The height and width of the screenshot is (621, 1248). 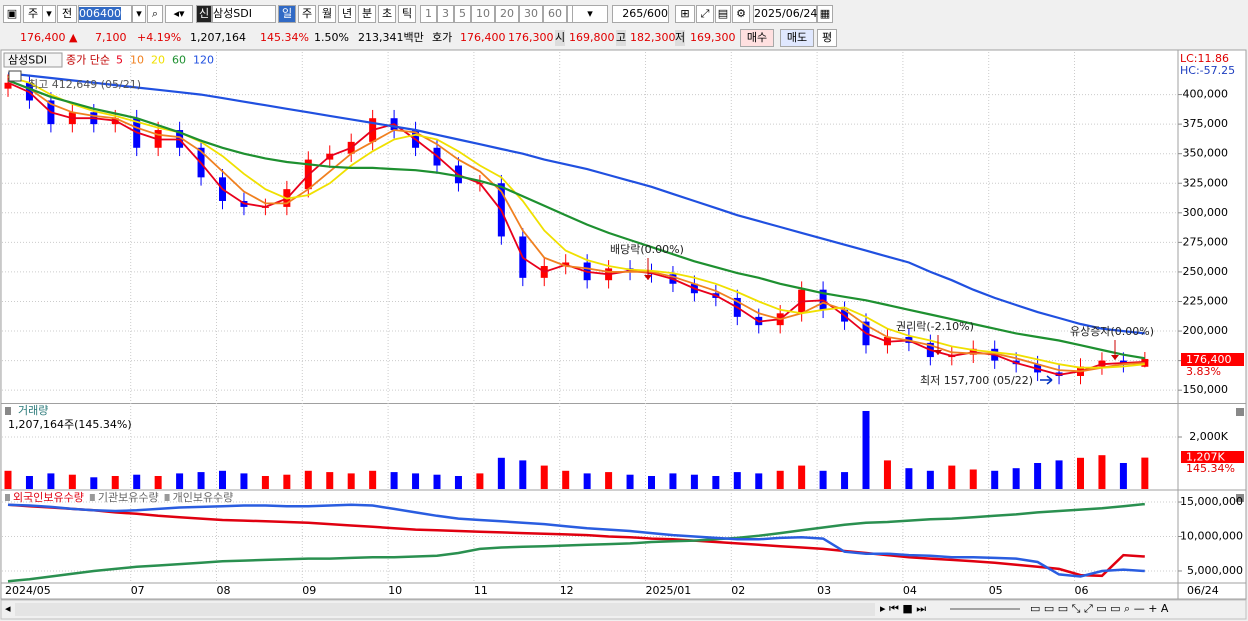 What do you see at coordinates (483, 14) in the screenshot?
I see `tick-button: 10` at bounding box center [483, 14].